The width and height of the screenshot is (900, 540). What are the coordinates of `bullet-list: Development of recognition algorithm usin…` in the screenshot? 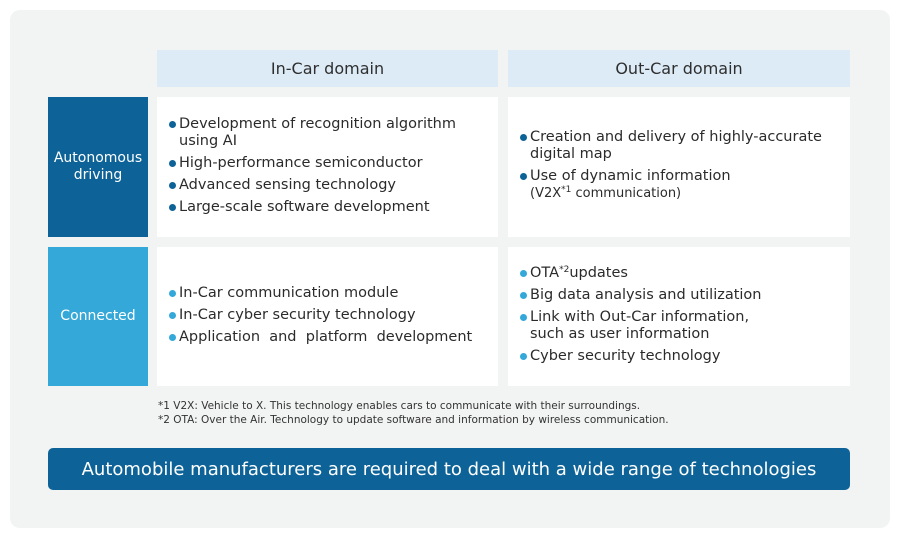 It's located at (328, 167).